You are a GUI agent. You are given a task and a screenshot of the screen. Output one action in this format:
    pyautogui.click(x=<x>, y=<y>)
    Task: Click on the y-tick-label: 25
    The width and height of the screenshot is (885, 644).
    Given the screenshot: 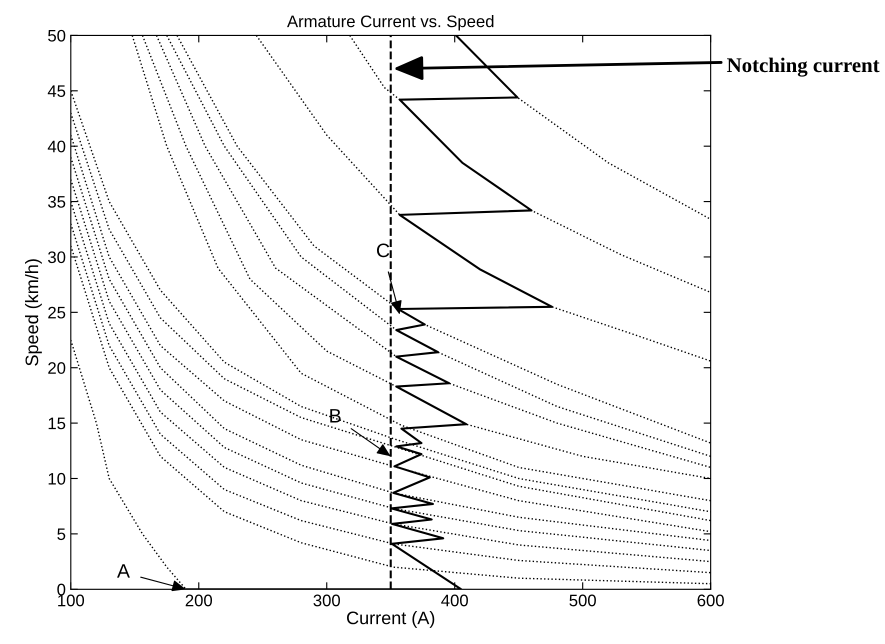 What is the action you would take?
    pyautogui.click(x=57, y=312)
    